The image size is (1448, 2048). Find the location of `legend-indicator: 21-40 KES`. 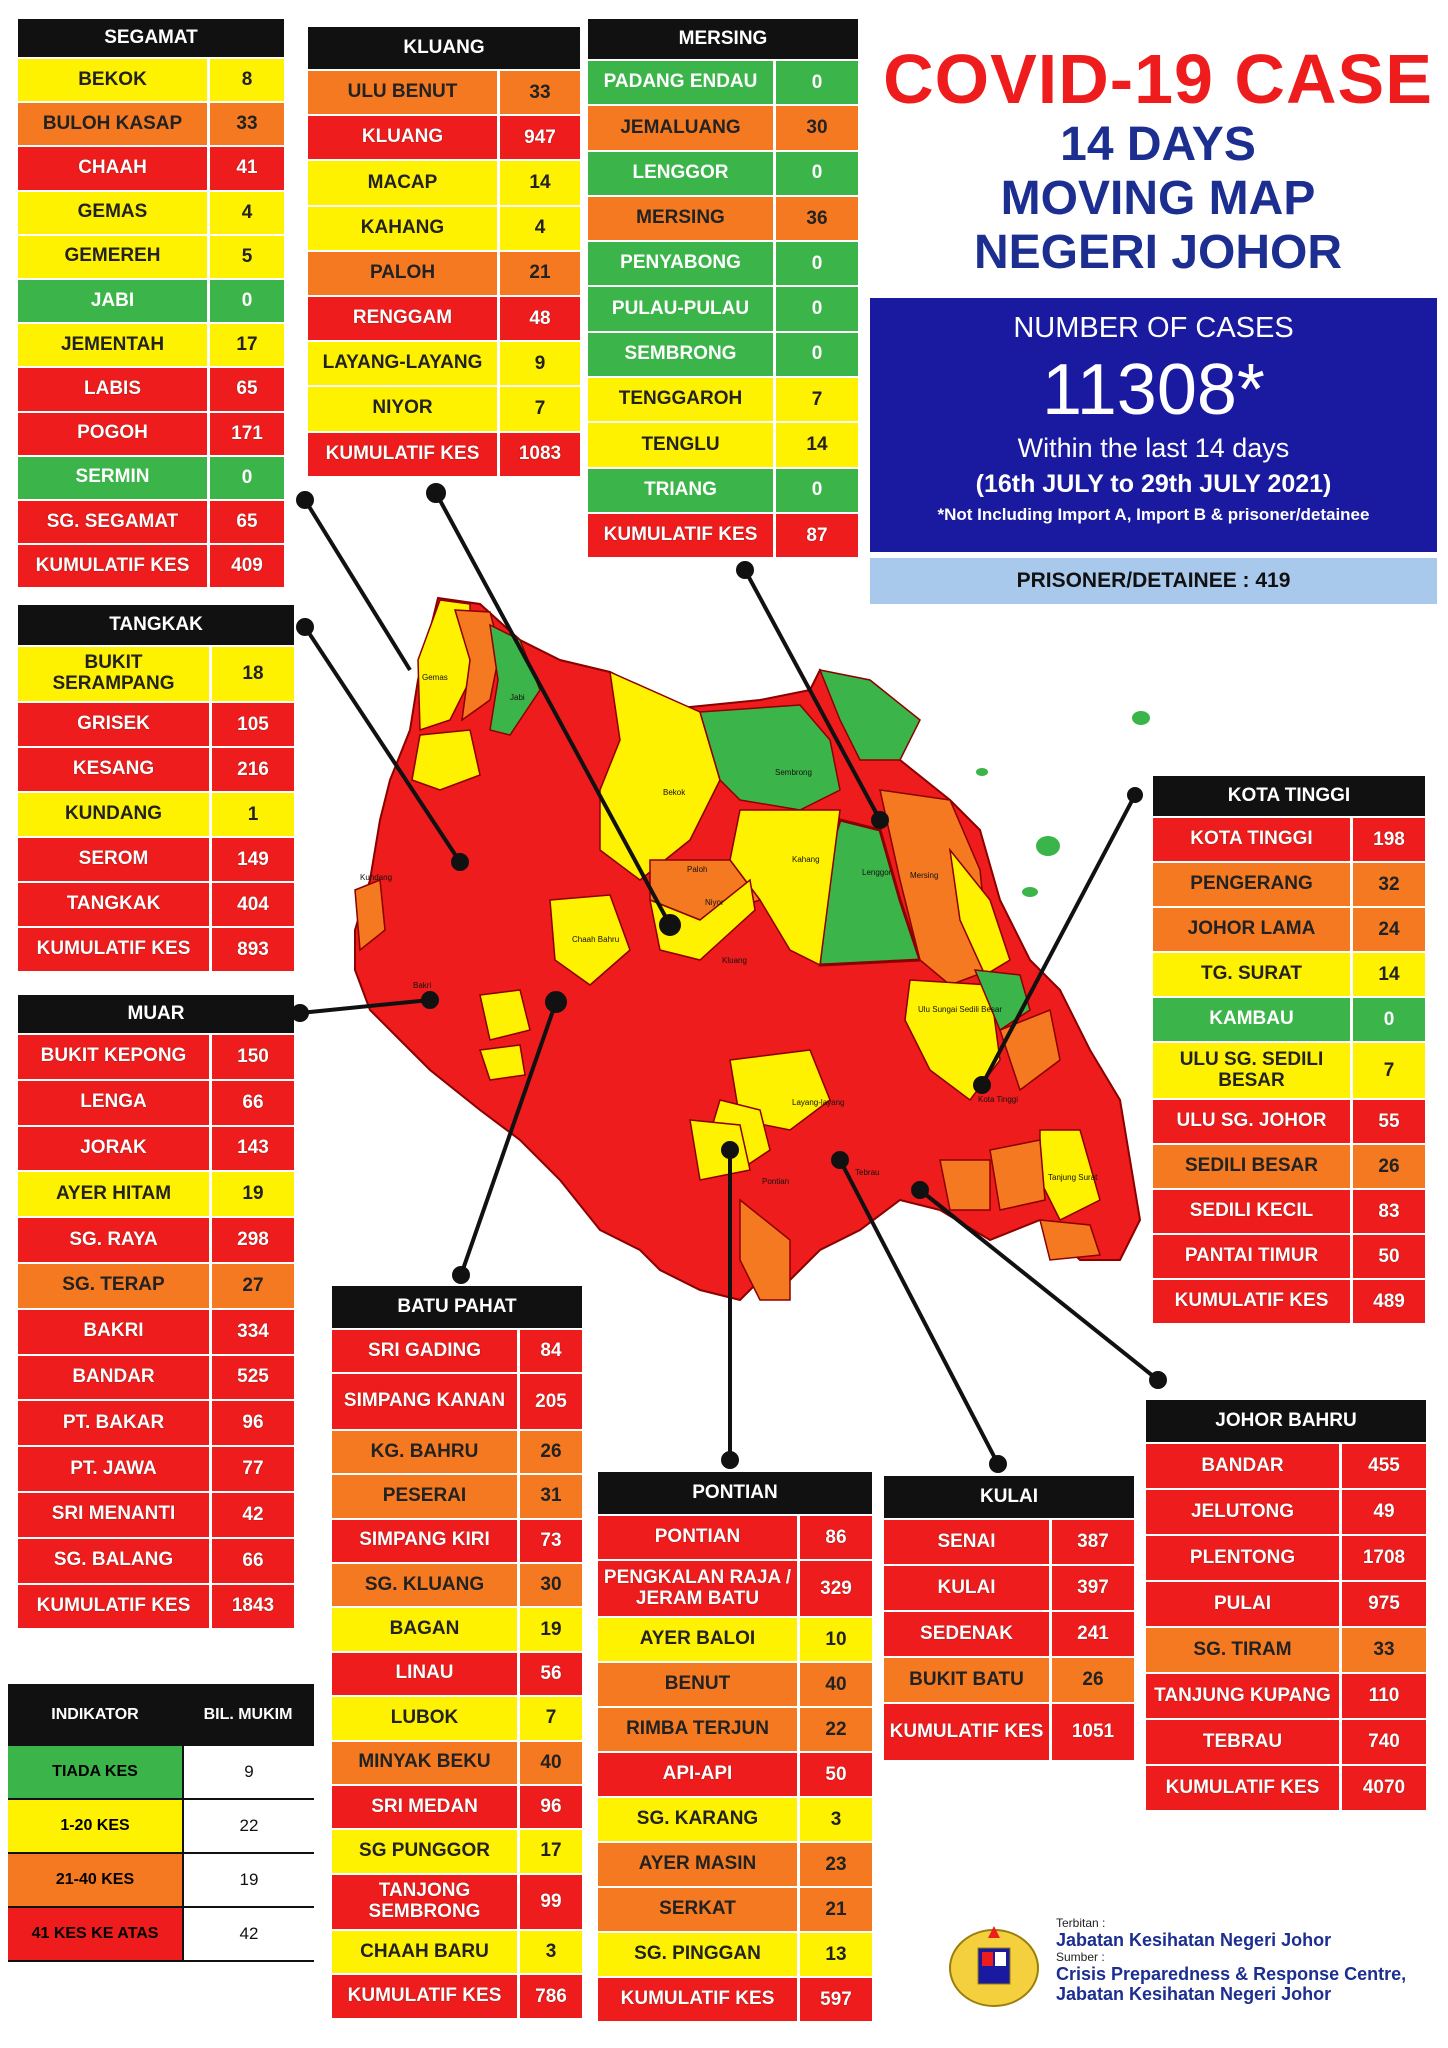

legend-indicator: 21-40 KES is located at coordinates (95, 1880).